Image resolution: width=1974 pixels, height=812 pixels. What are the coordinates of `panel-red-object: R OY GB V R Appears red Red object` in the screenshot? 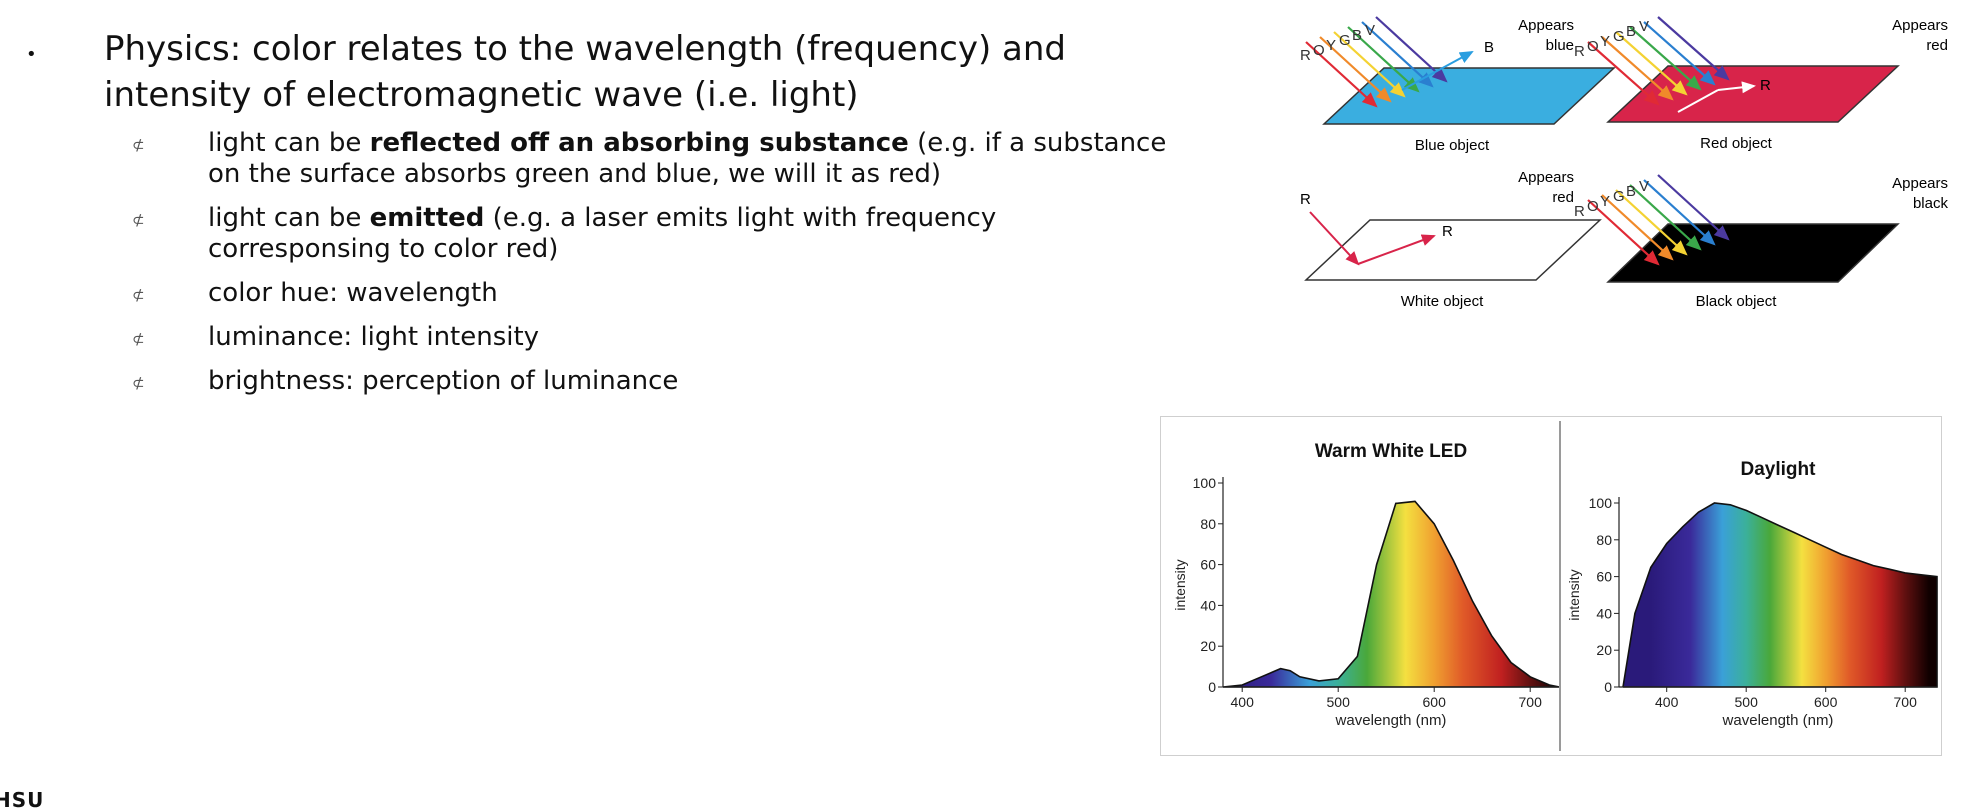 It's located at (1761, 84).